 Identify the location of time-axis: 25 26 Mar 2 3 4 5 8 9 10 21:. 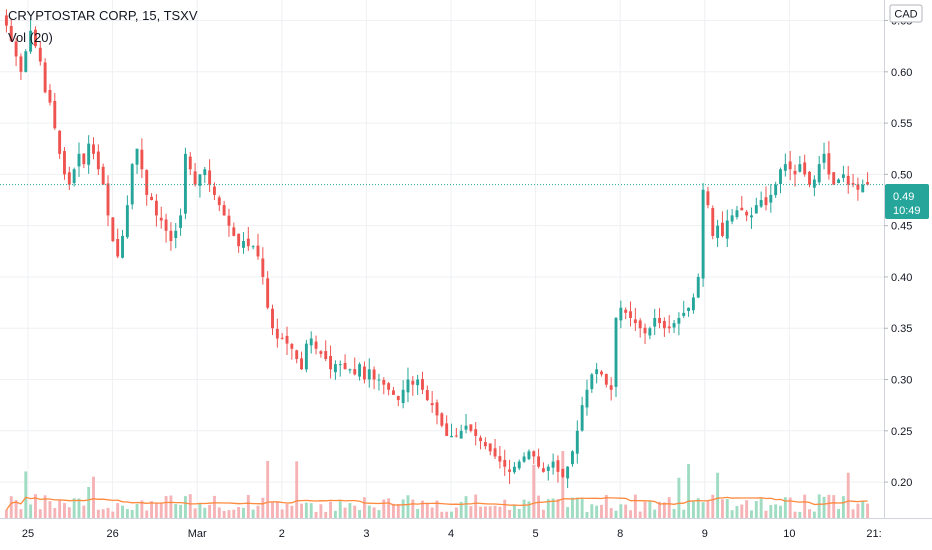
(452, 534).